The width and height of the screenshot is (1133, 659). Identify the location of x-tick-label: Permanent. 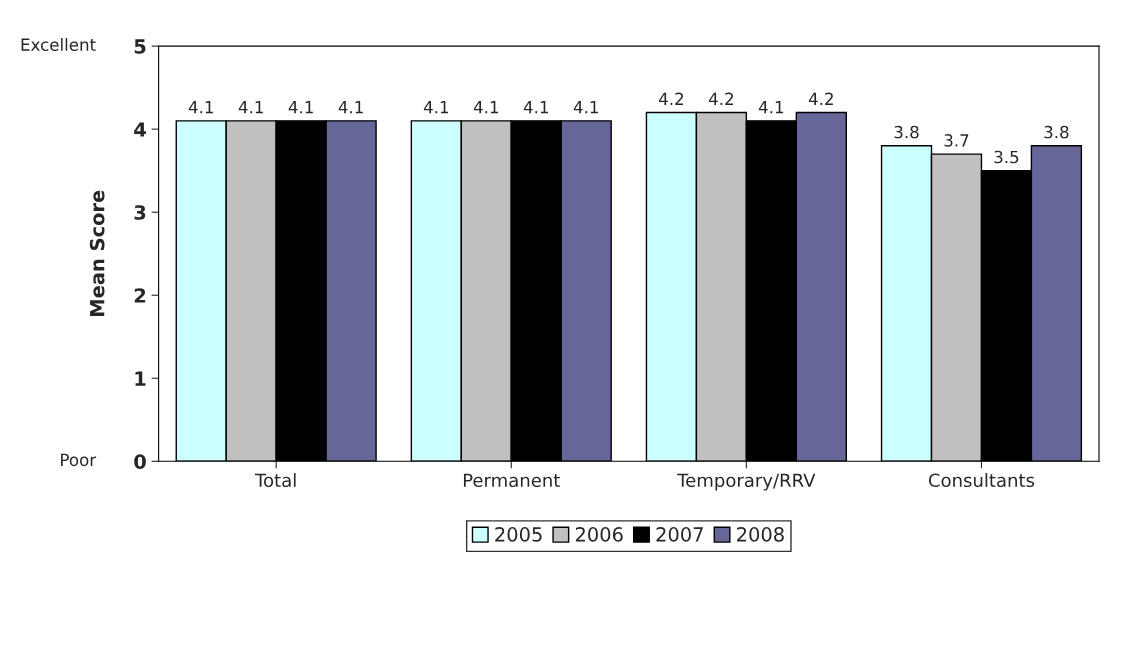
(511, 480).